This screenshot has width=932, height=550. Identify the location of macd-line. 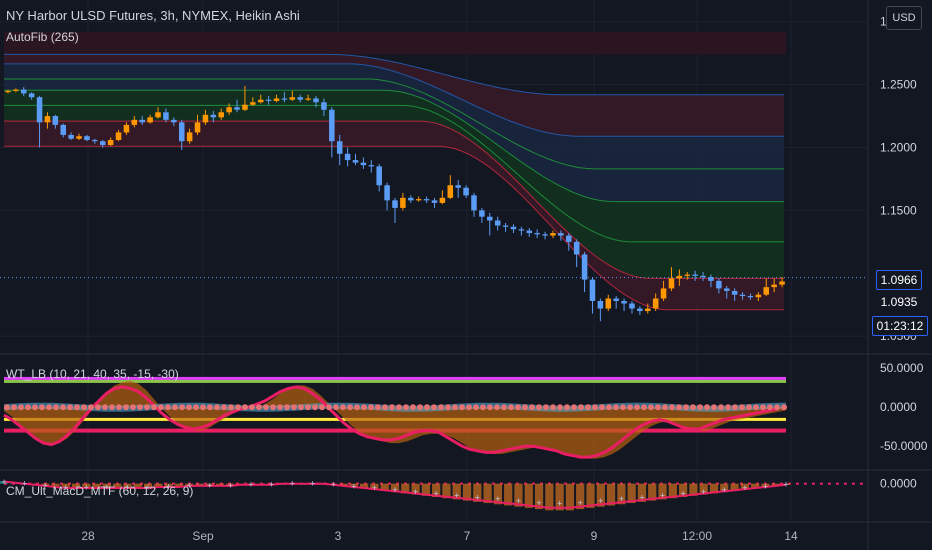
(395, 494).